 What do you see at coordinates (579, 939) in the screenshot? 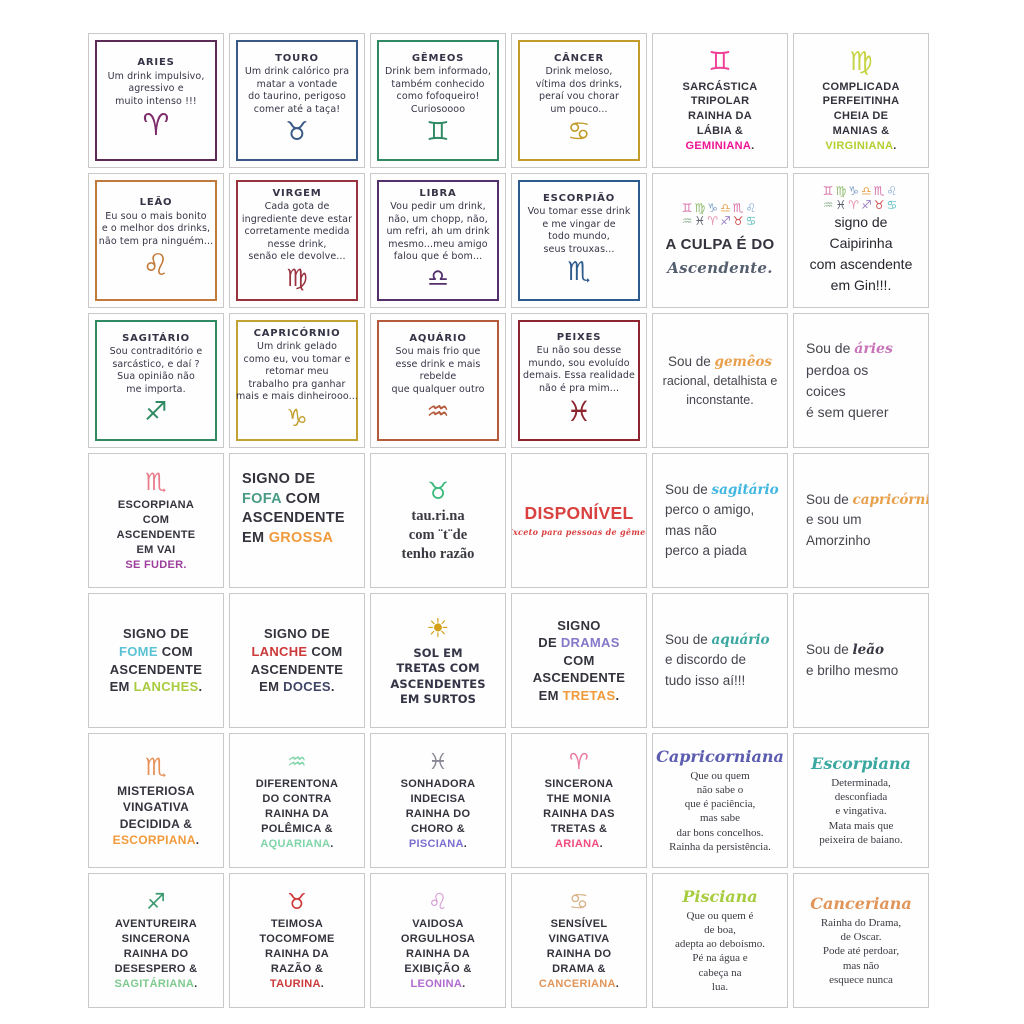
I see `card-text-line: VINGATIVA` at bounding box center [579, 939].